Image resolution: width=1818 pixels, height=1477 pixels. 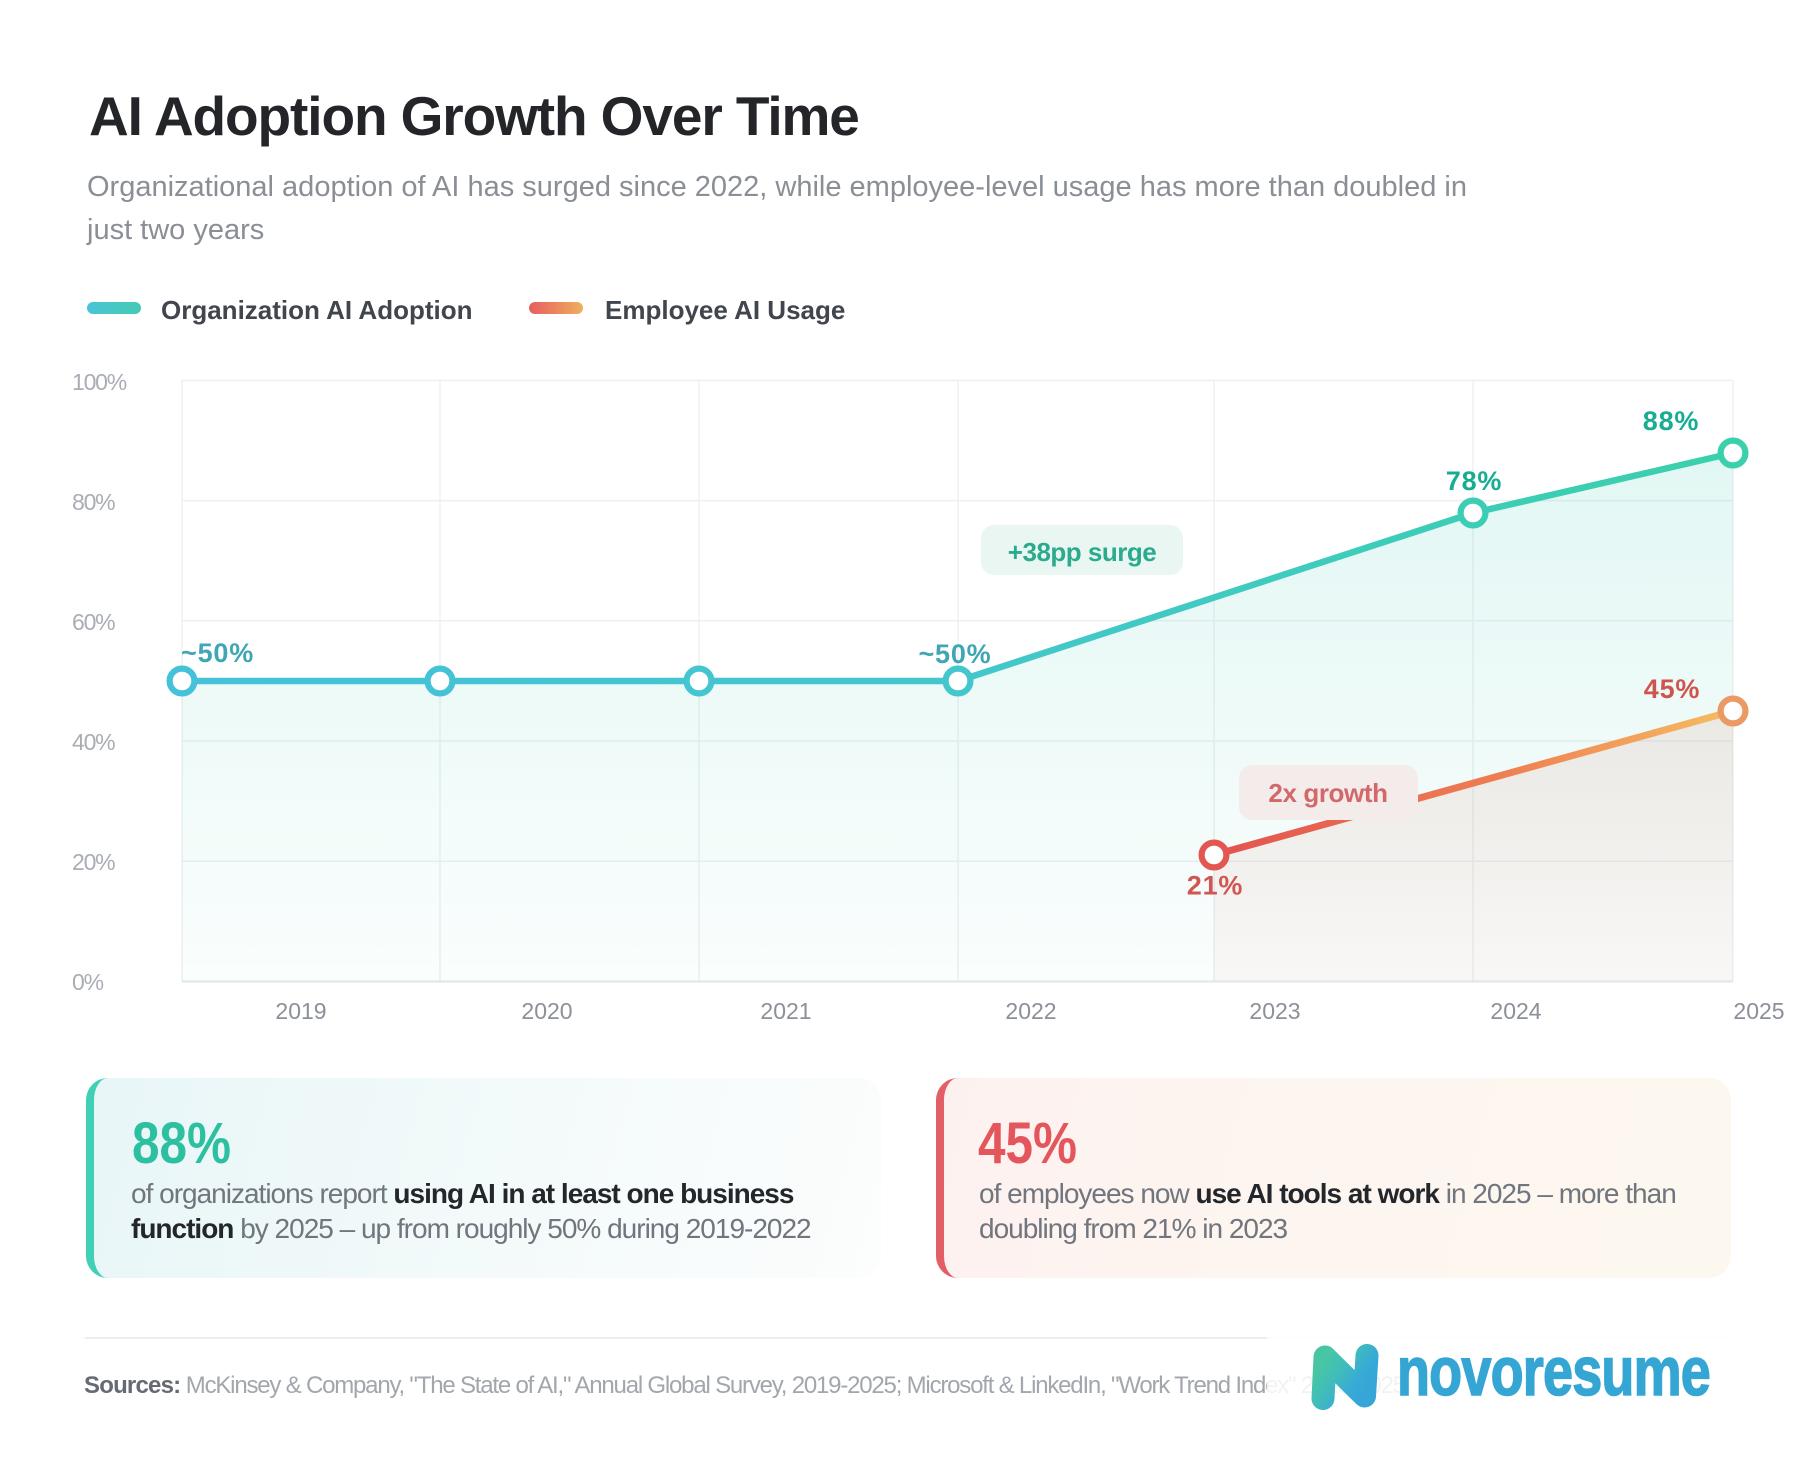 I want to click on svg-text: 2021, so click(x=785, y=1011).